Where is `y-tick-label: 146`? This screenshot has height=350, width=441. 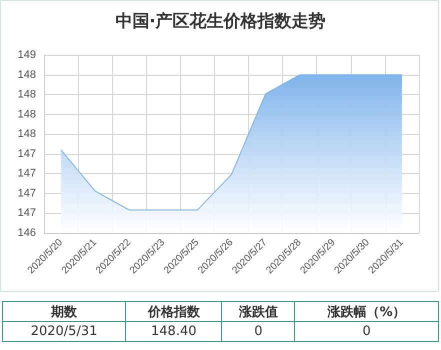
y-tick-label: 146 is located at coordinates (27, 233).